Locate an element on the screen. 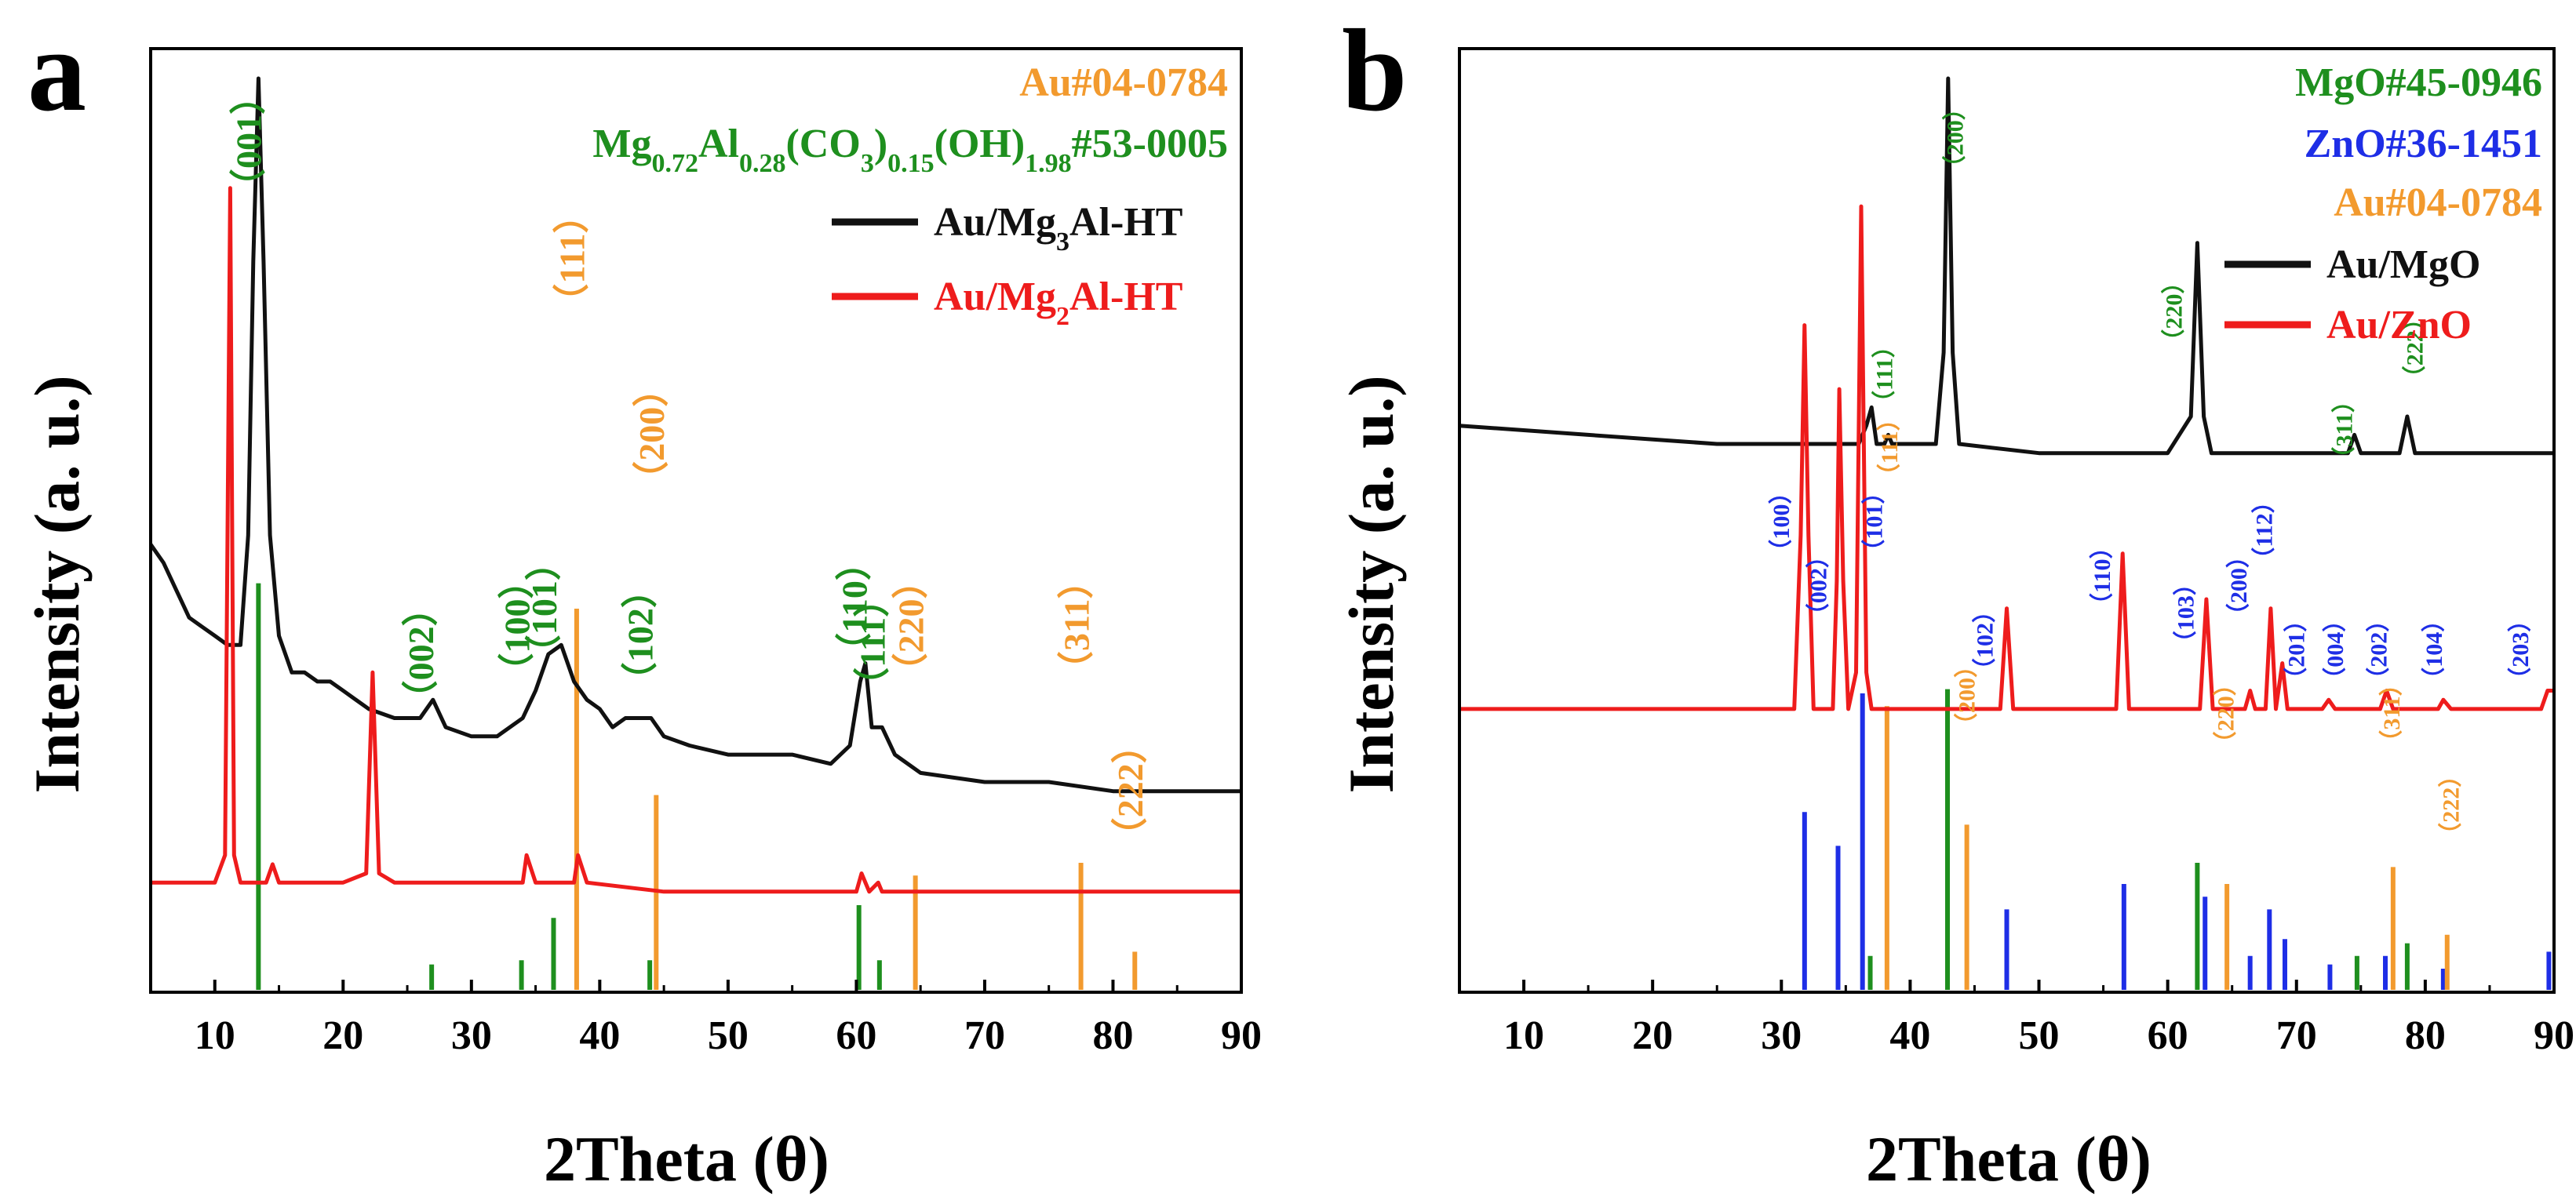 The width and height of the screenshot is (2576, 1204). panel-b-hkl-label-19: （200） is located at coordinates (1967, 695).